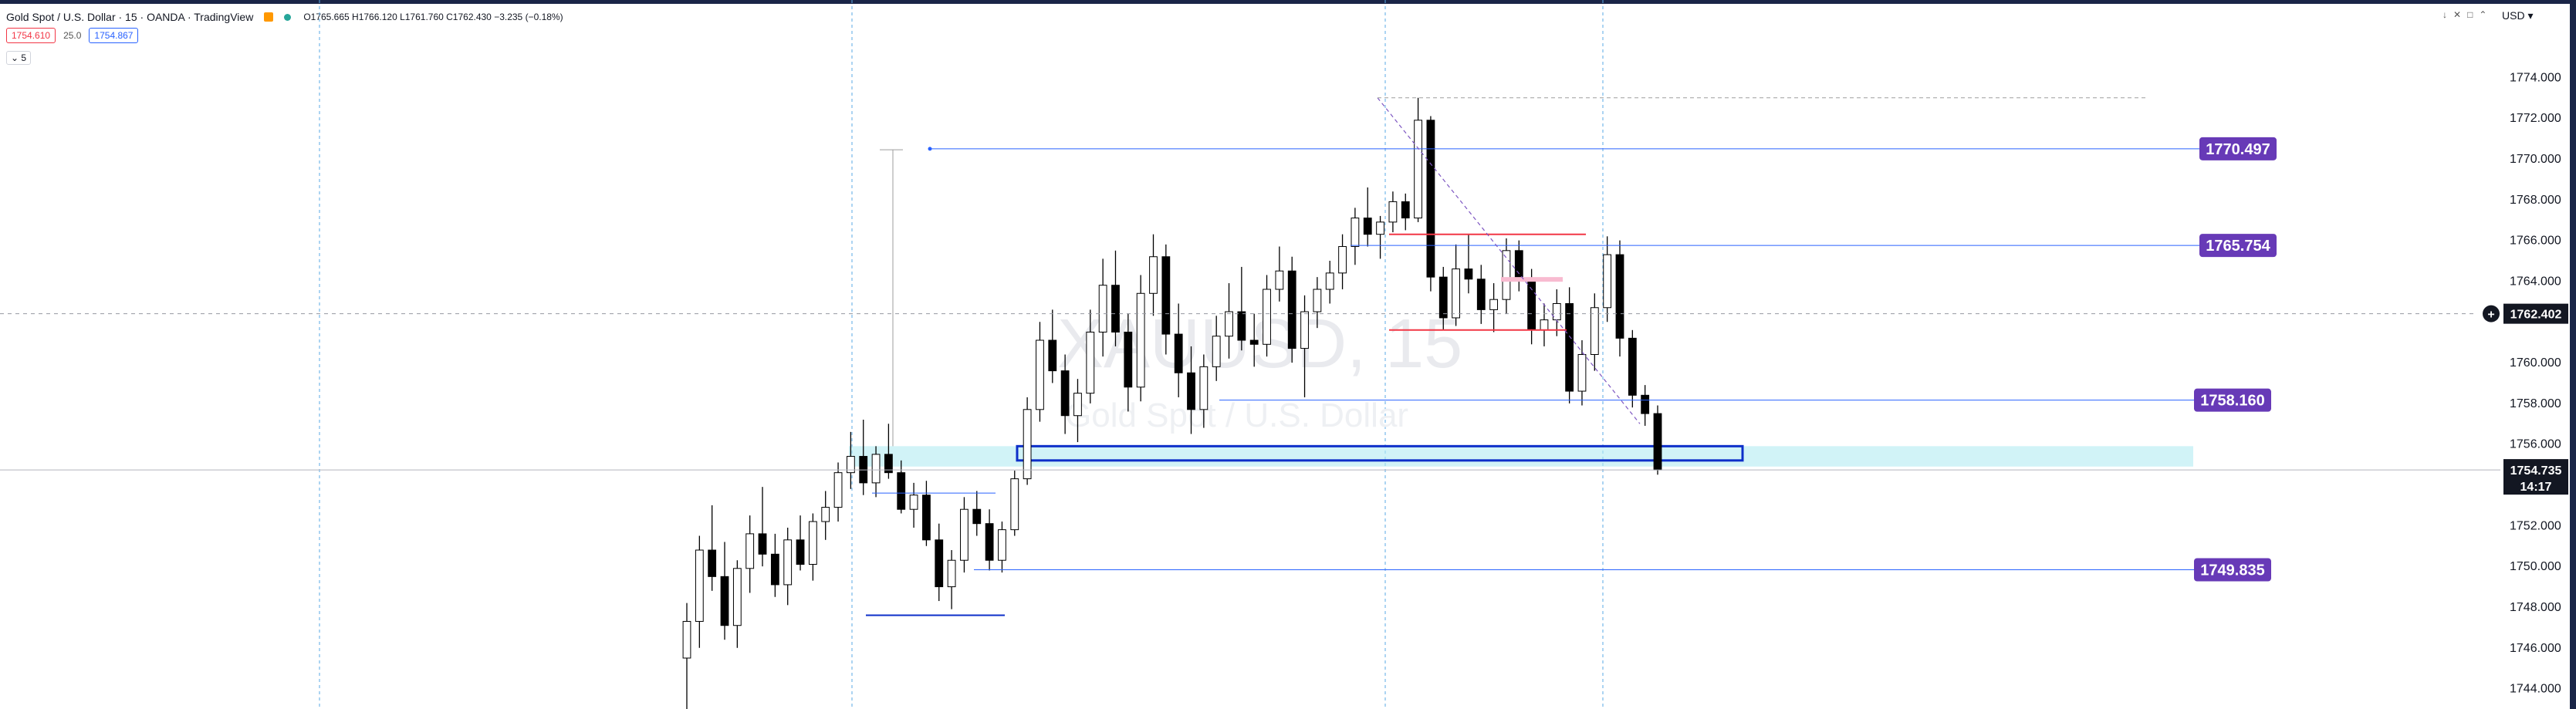  What do you see at coordinates (2573, 354) in the screenshot?
I see `right-edge-band` at bounding box center [2573, 354].